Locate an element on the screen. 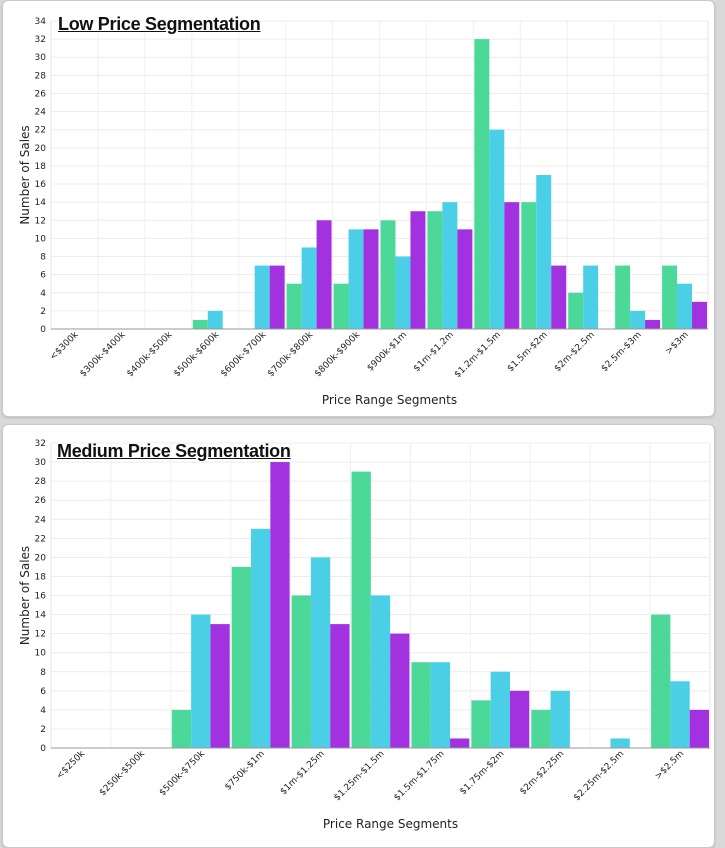 This screenshot has height=848, width=725. y-tick-label: 34 is located at coordinates (41, 22).